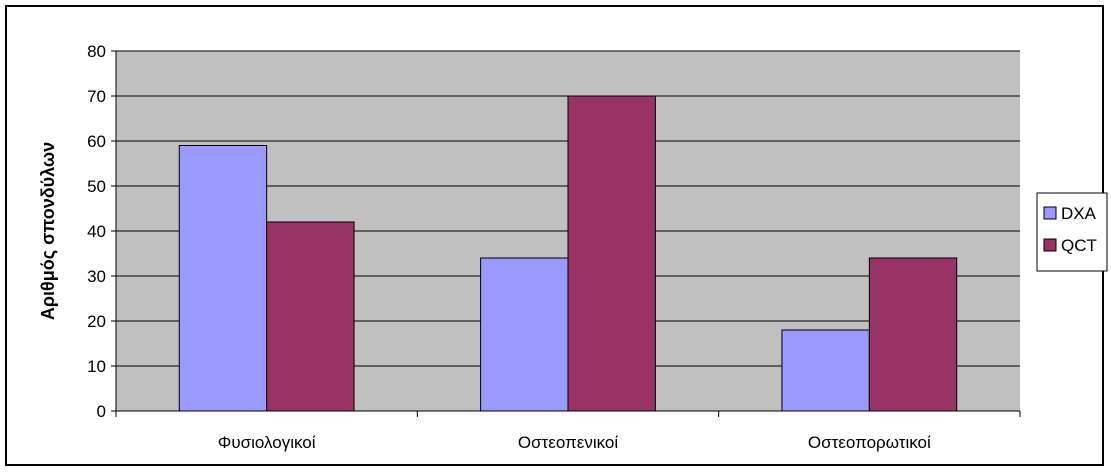 Image resolution: width=1111 pixels, height=473 pixels. Describe the element at coordinates (869, 442) in the screenshot. I see `x-category-label: Οστεοπορωτικοί` at that location.